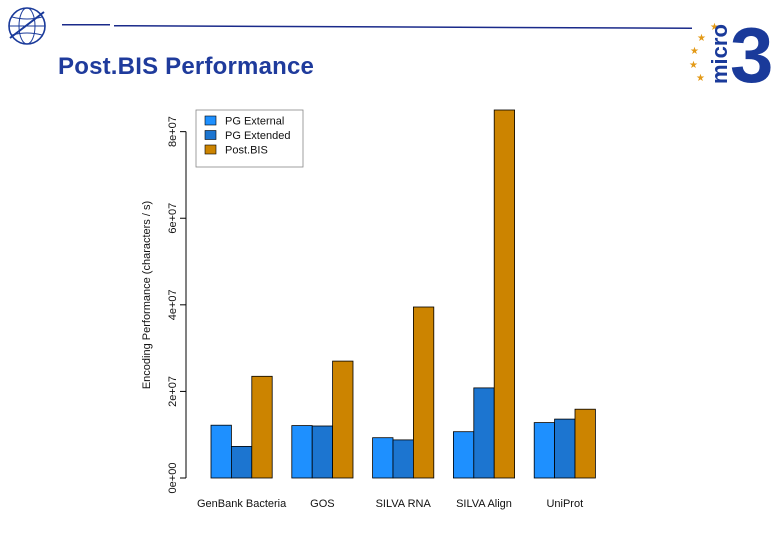  What do you see at coordinates (242, 504) in the screenshot?
I see `x-tick-label: GenBank Bacteria` at bounding box center [242, 504].